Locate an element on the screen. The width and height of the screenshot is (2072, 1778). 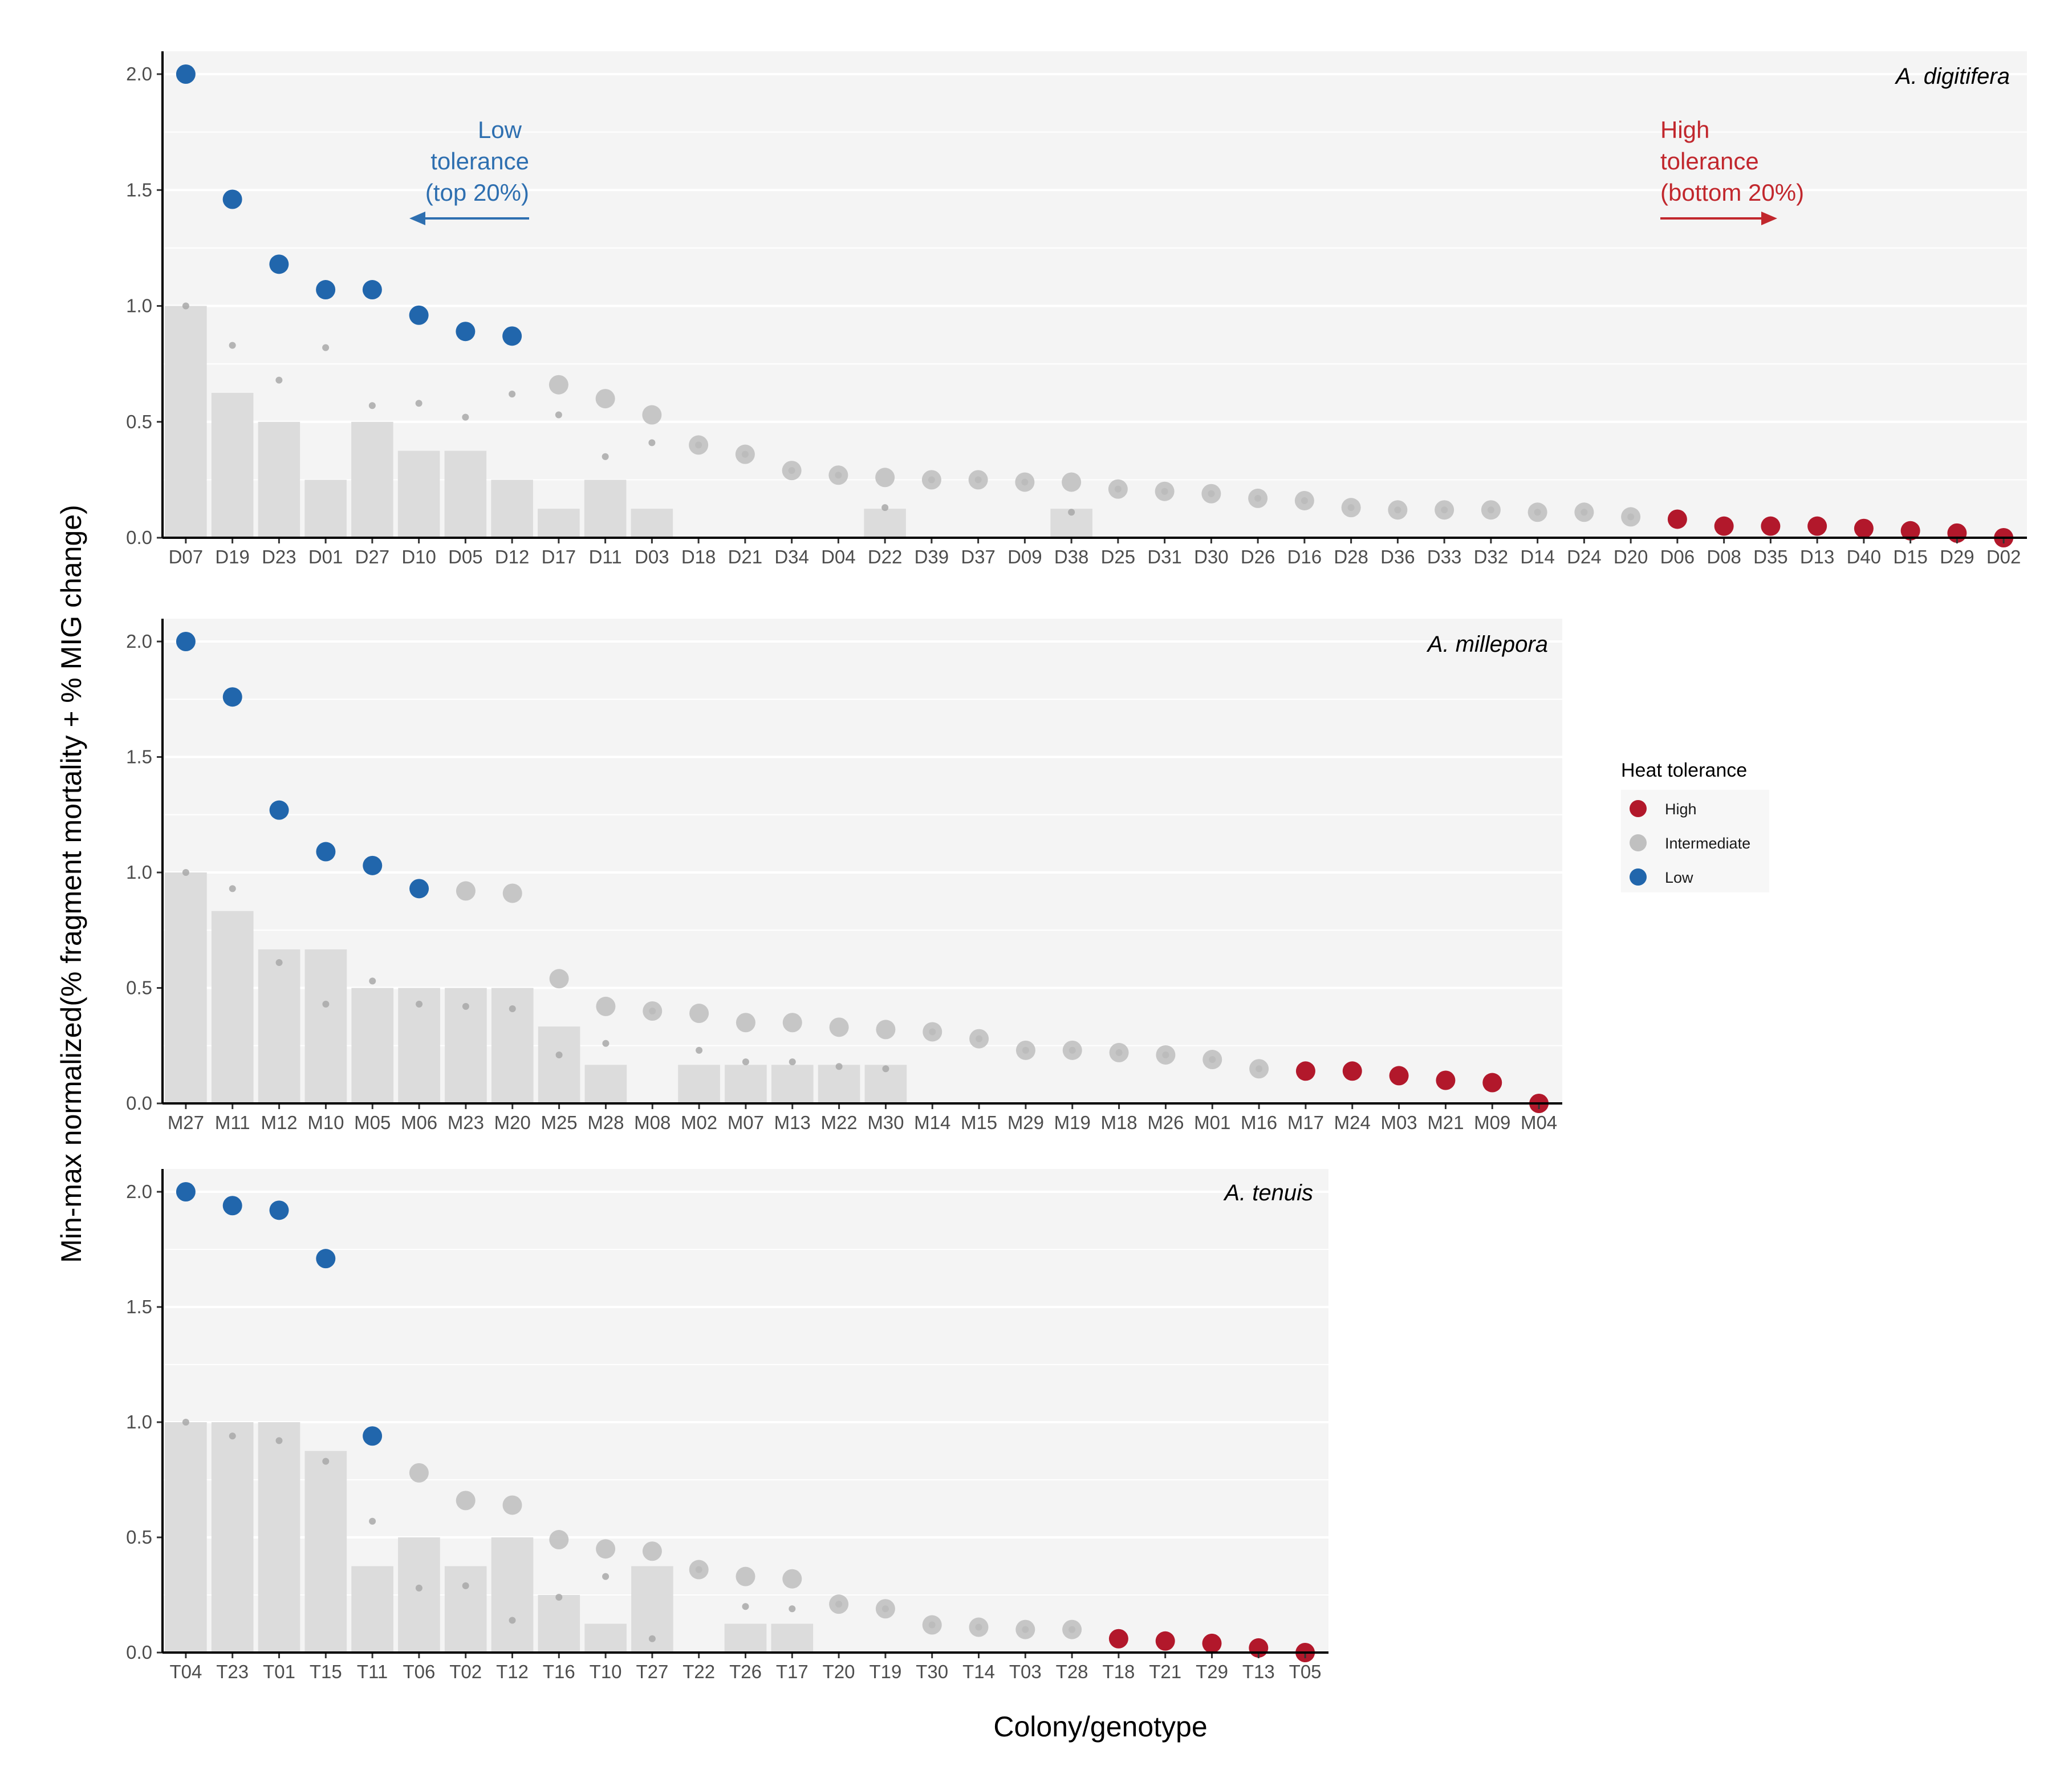
x-tick-label: D21 is located at coordinates (745, 556).